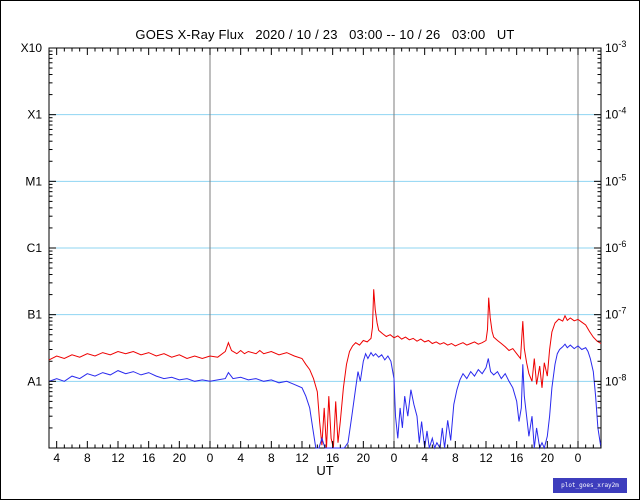 The height and width of the screenshot is (500, 640). I want to click on x-axis-label: UT, so click(325, 470).